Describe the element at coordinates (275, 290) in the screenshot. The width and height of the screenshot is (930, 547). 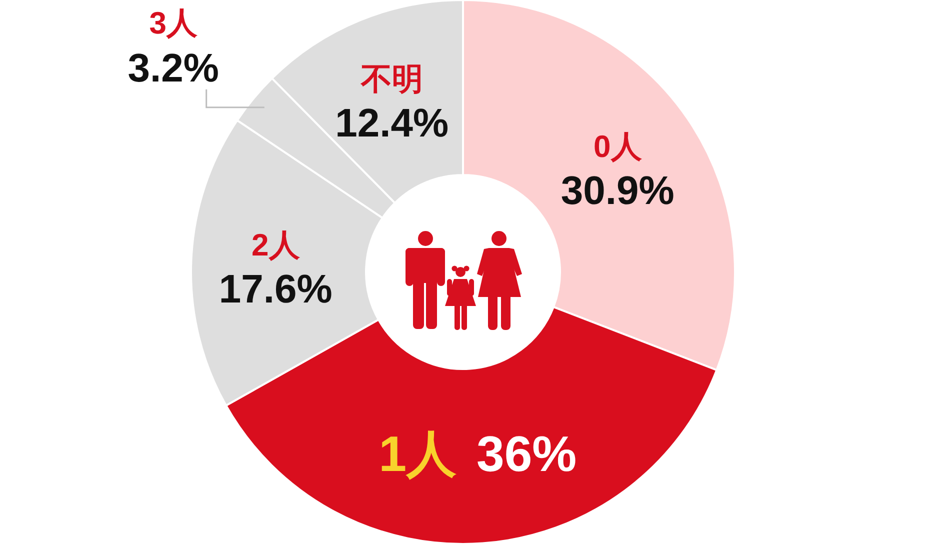
I see `data-label: 17.6%` at that location.